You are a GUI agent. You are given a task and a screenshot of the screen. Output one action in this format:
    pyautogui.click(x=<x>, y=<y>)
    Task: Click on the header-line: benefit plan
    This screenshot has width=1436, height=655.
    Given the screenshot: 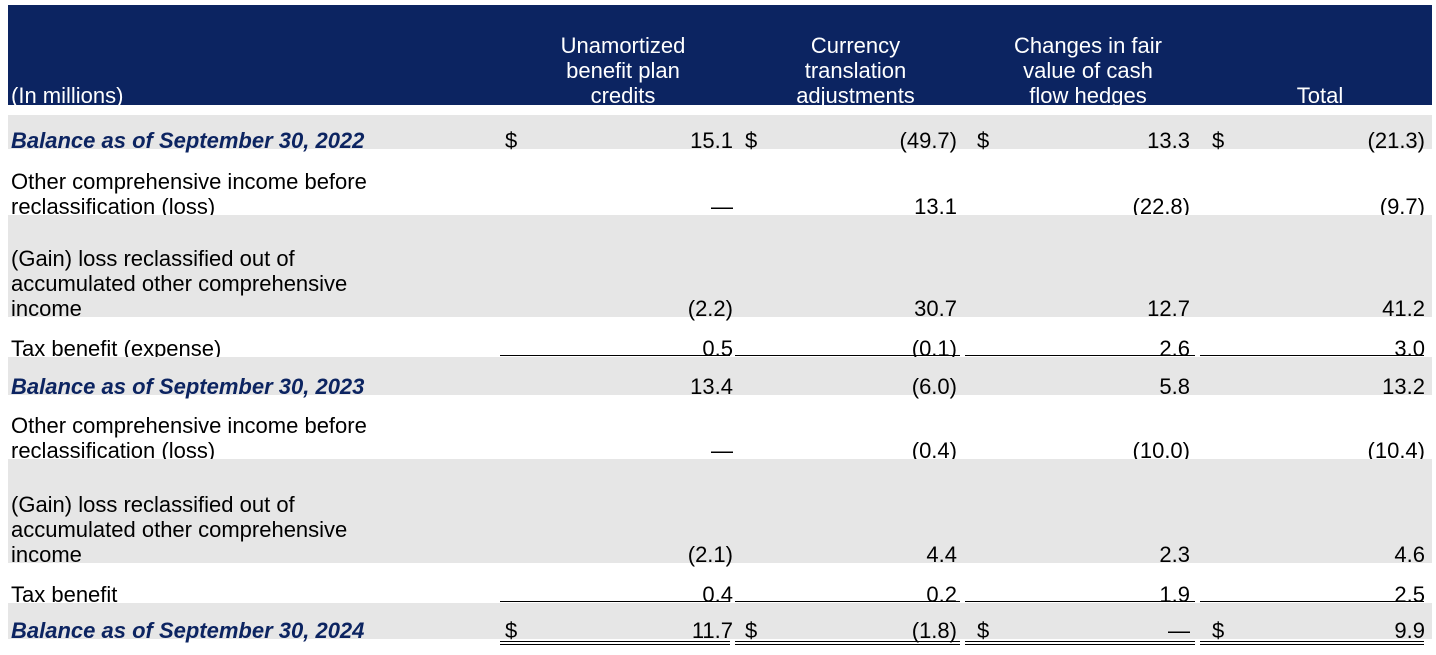 What is the action you would take?
    pyautogui.click(x=623, y=70)
    